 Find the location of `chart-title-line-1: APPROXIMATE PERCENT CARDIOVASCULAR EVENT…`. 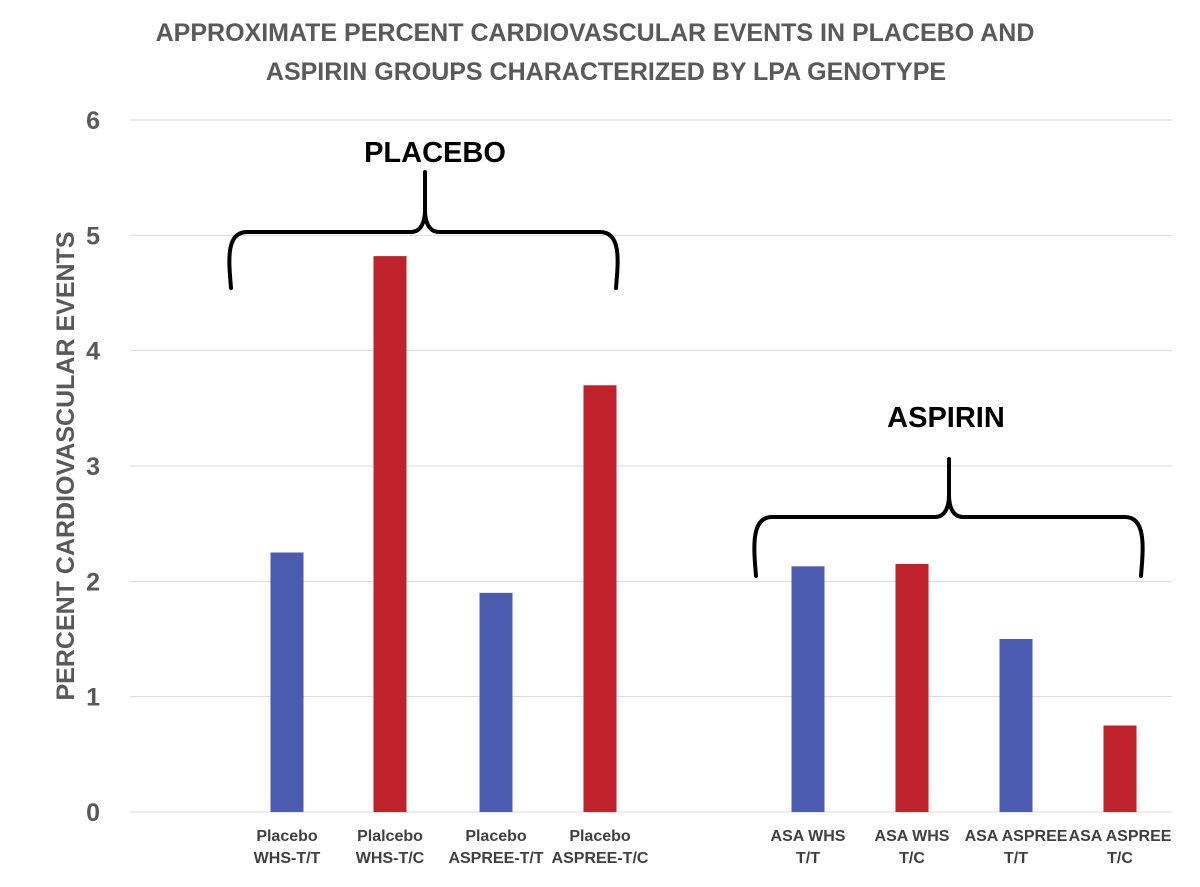

chart-title-line-1: APPROXIMATE PERCENT CARDIOVASCULAR EVENT… is located at coordinates (595, 33).